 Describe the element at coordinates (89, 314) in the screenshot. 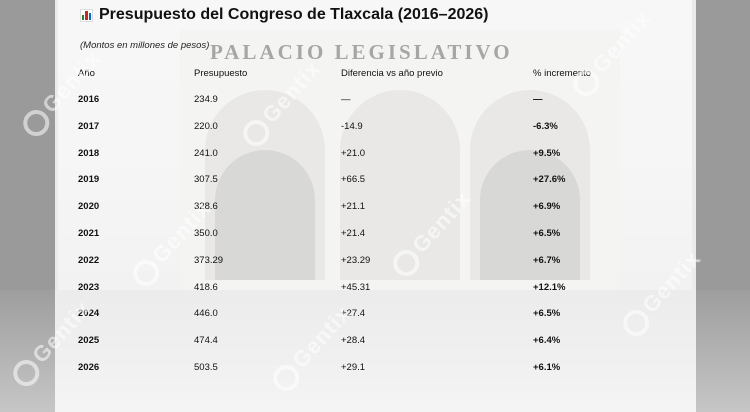

I see `cell-year: 2024` at that location.